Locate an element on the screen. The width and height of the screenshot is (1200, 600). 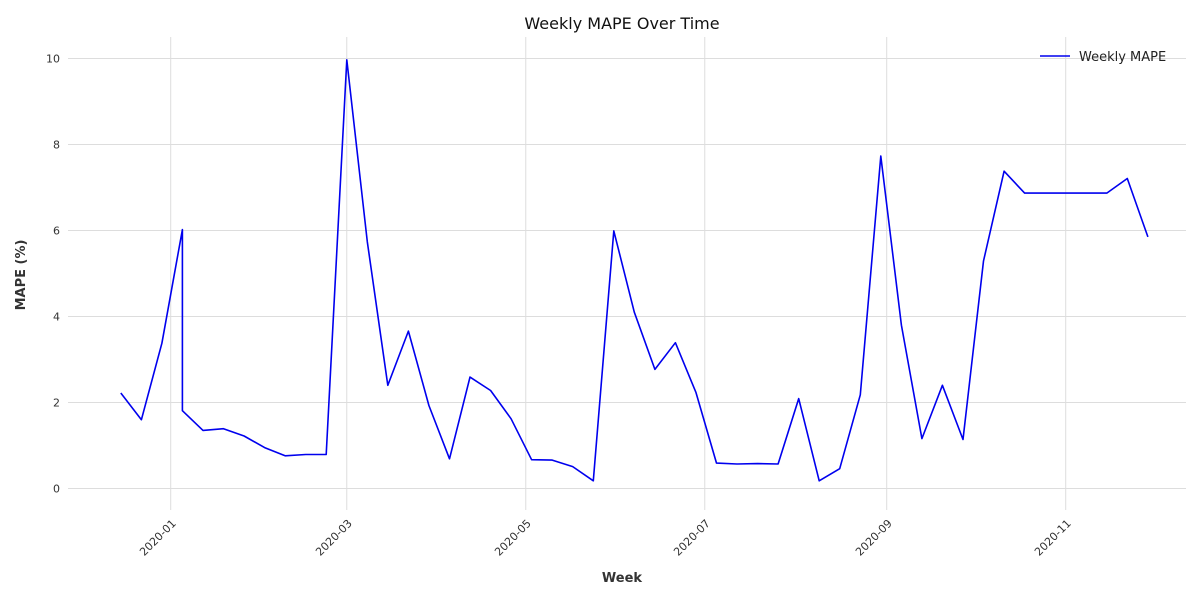
x-tick-label: 2020-01 is located at coordinates (158, 538).